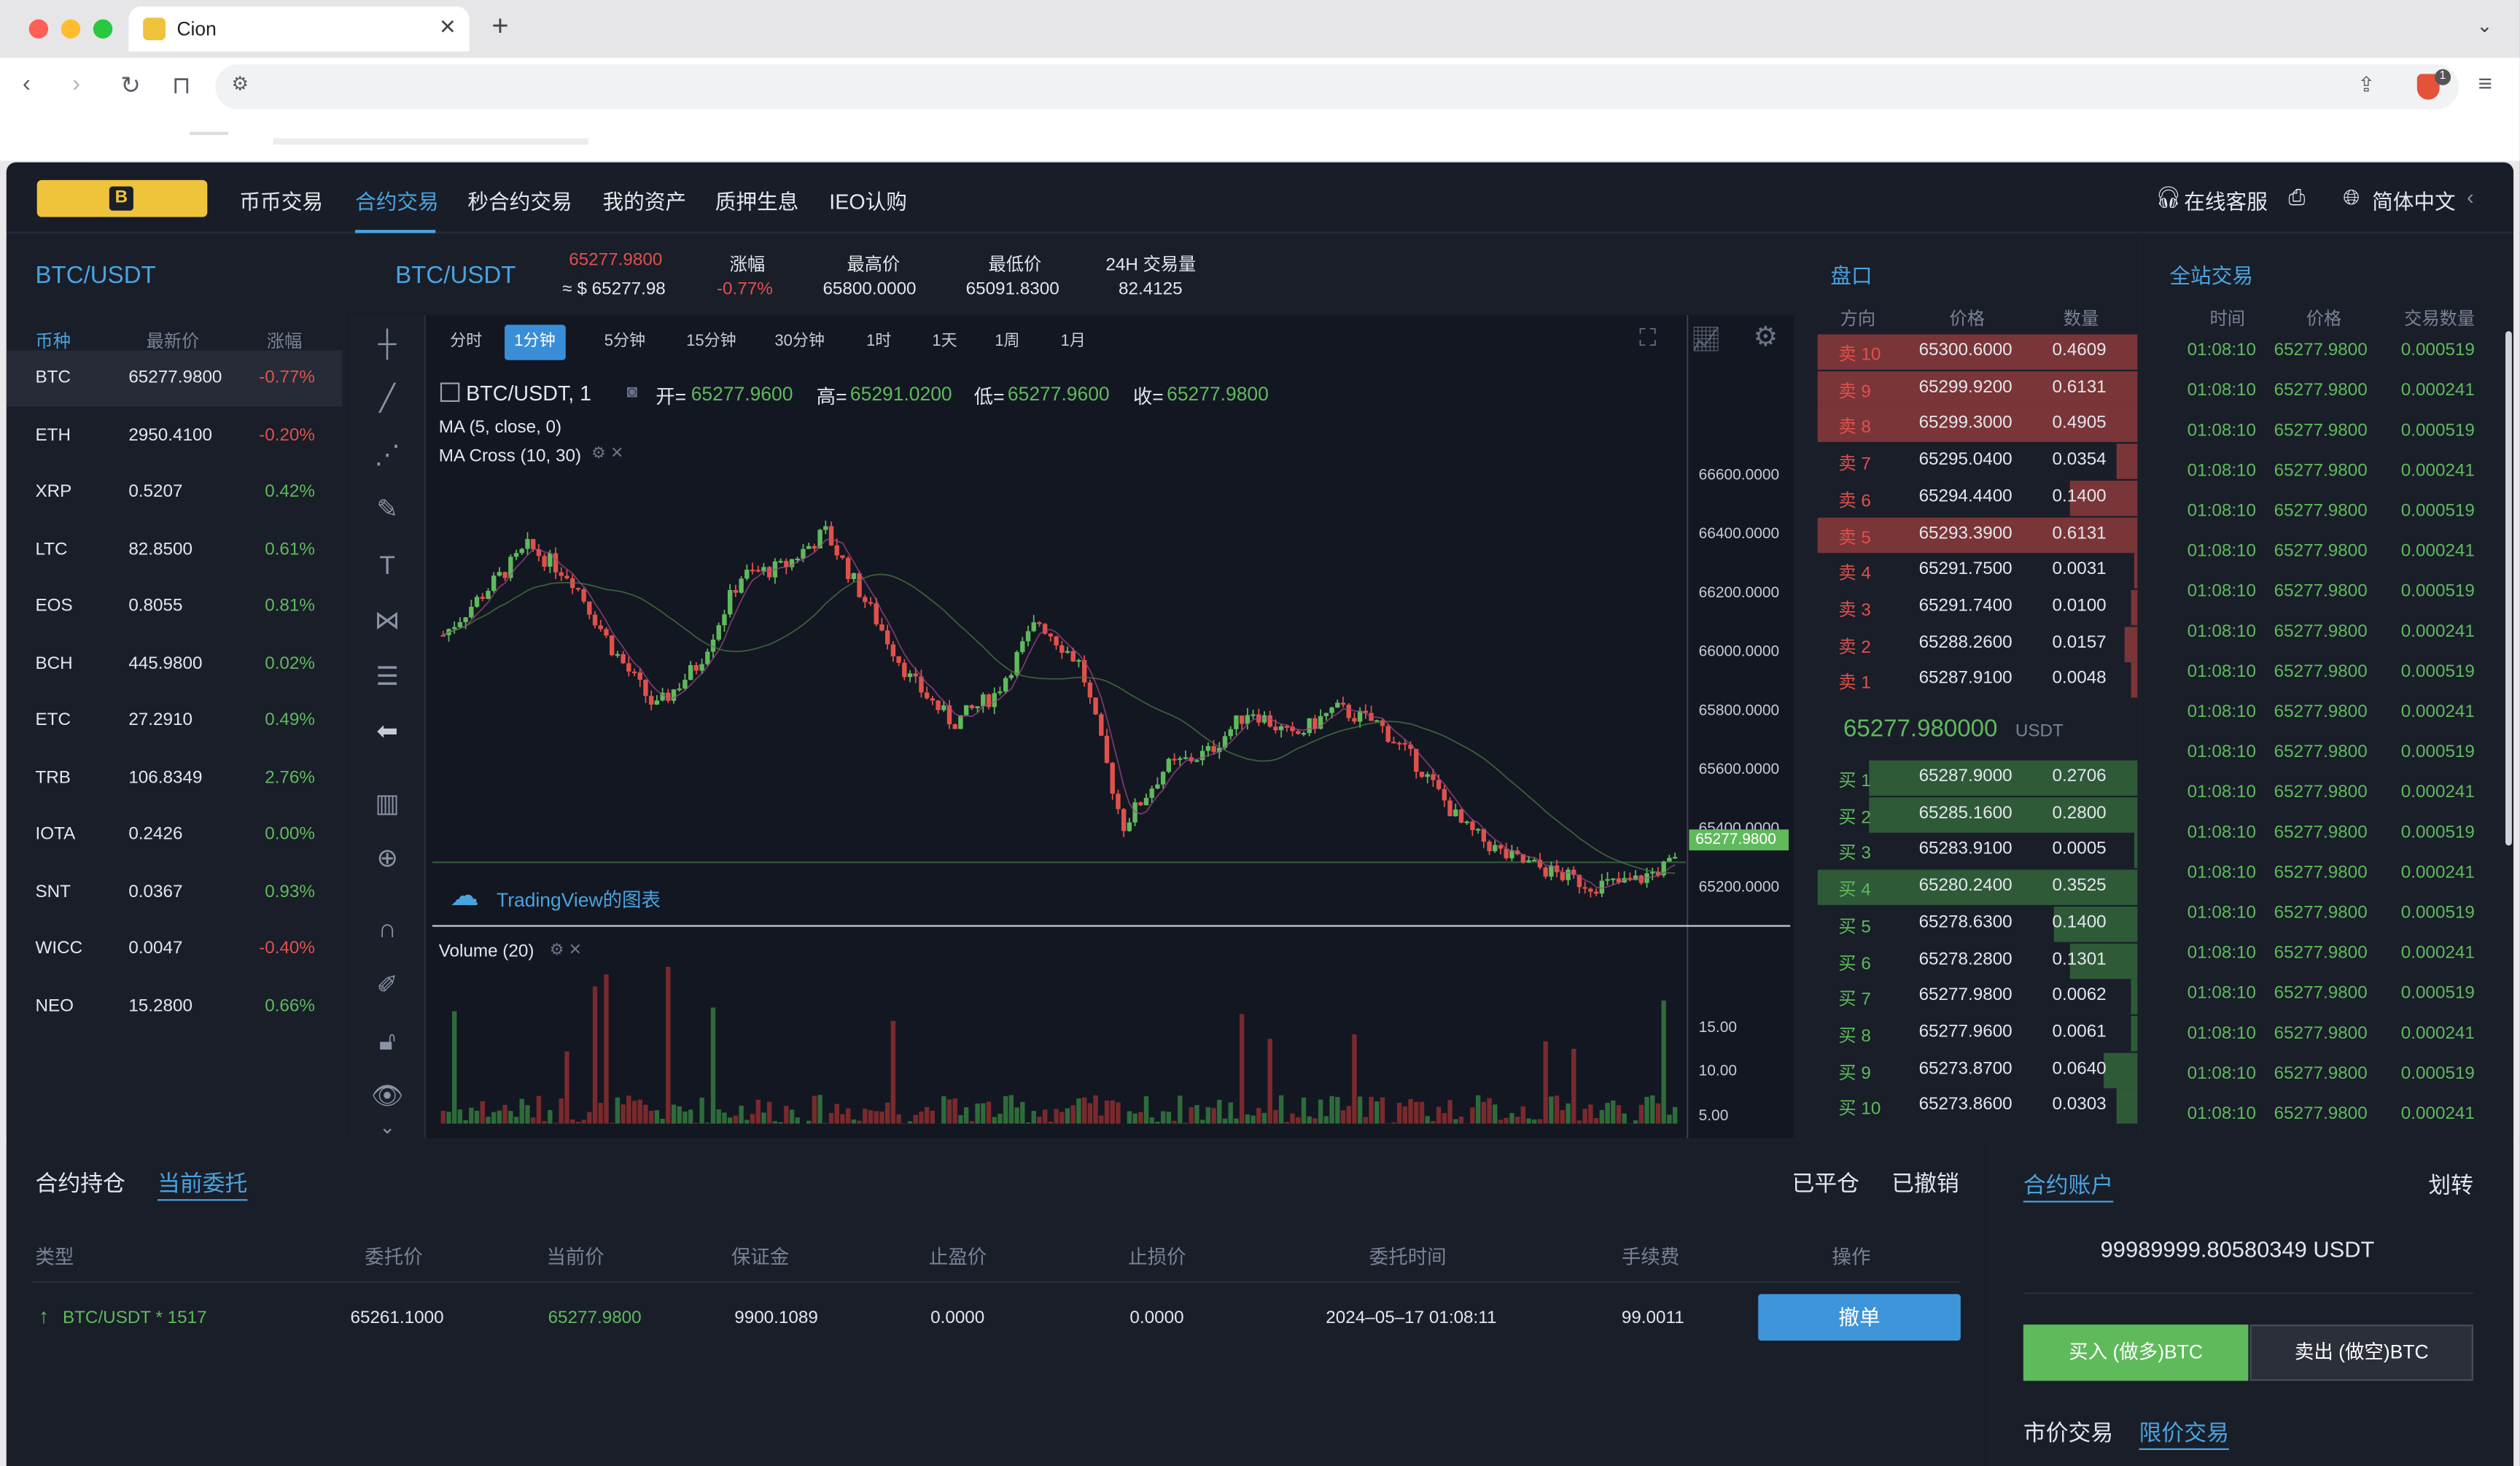 The width and height of the screenshot is (2520, 1466). I want to click on nav-staking: 质押生息, so click(757, 202).